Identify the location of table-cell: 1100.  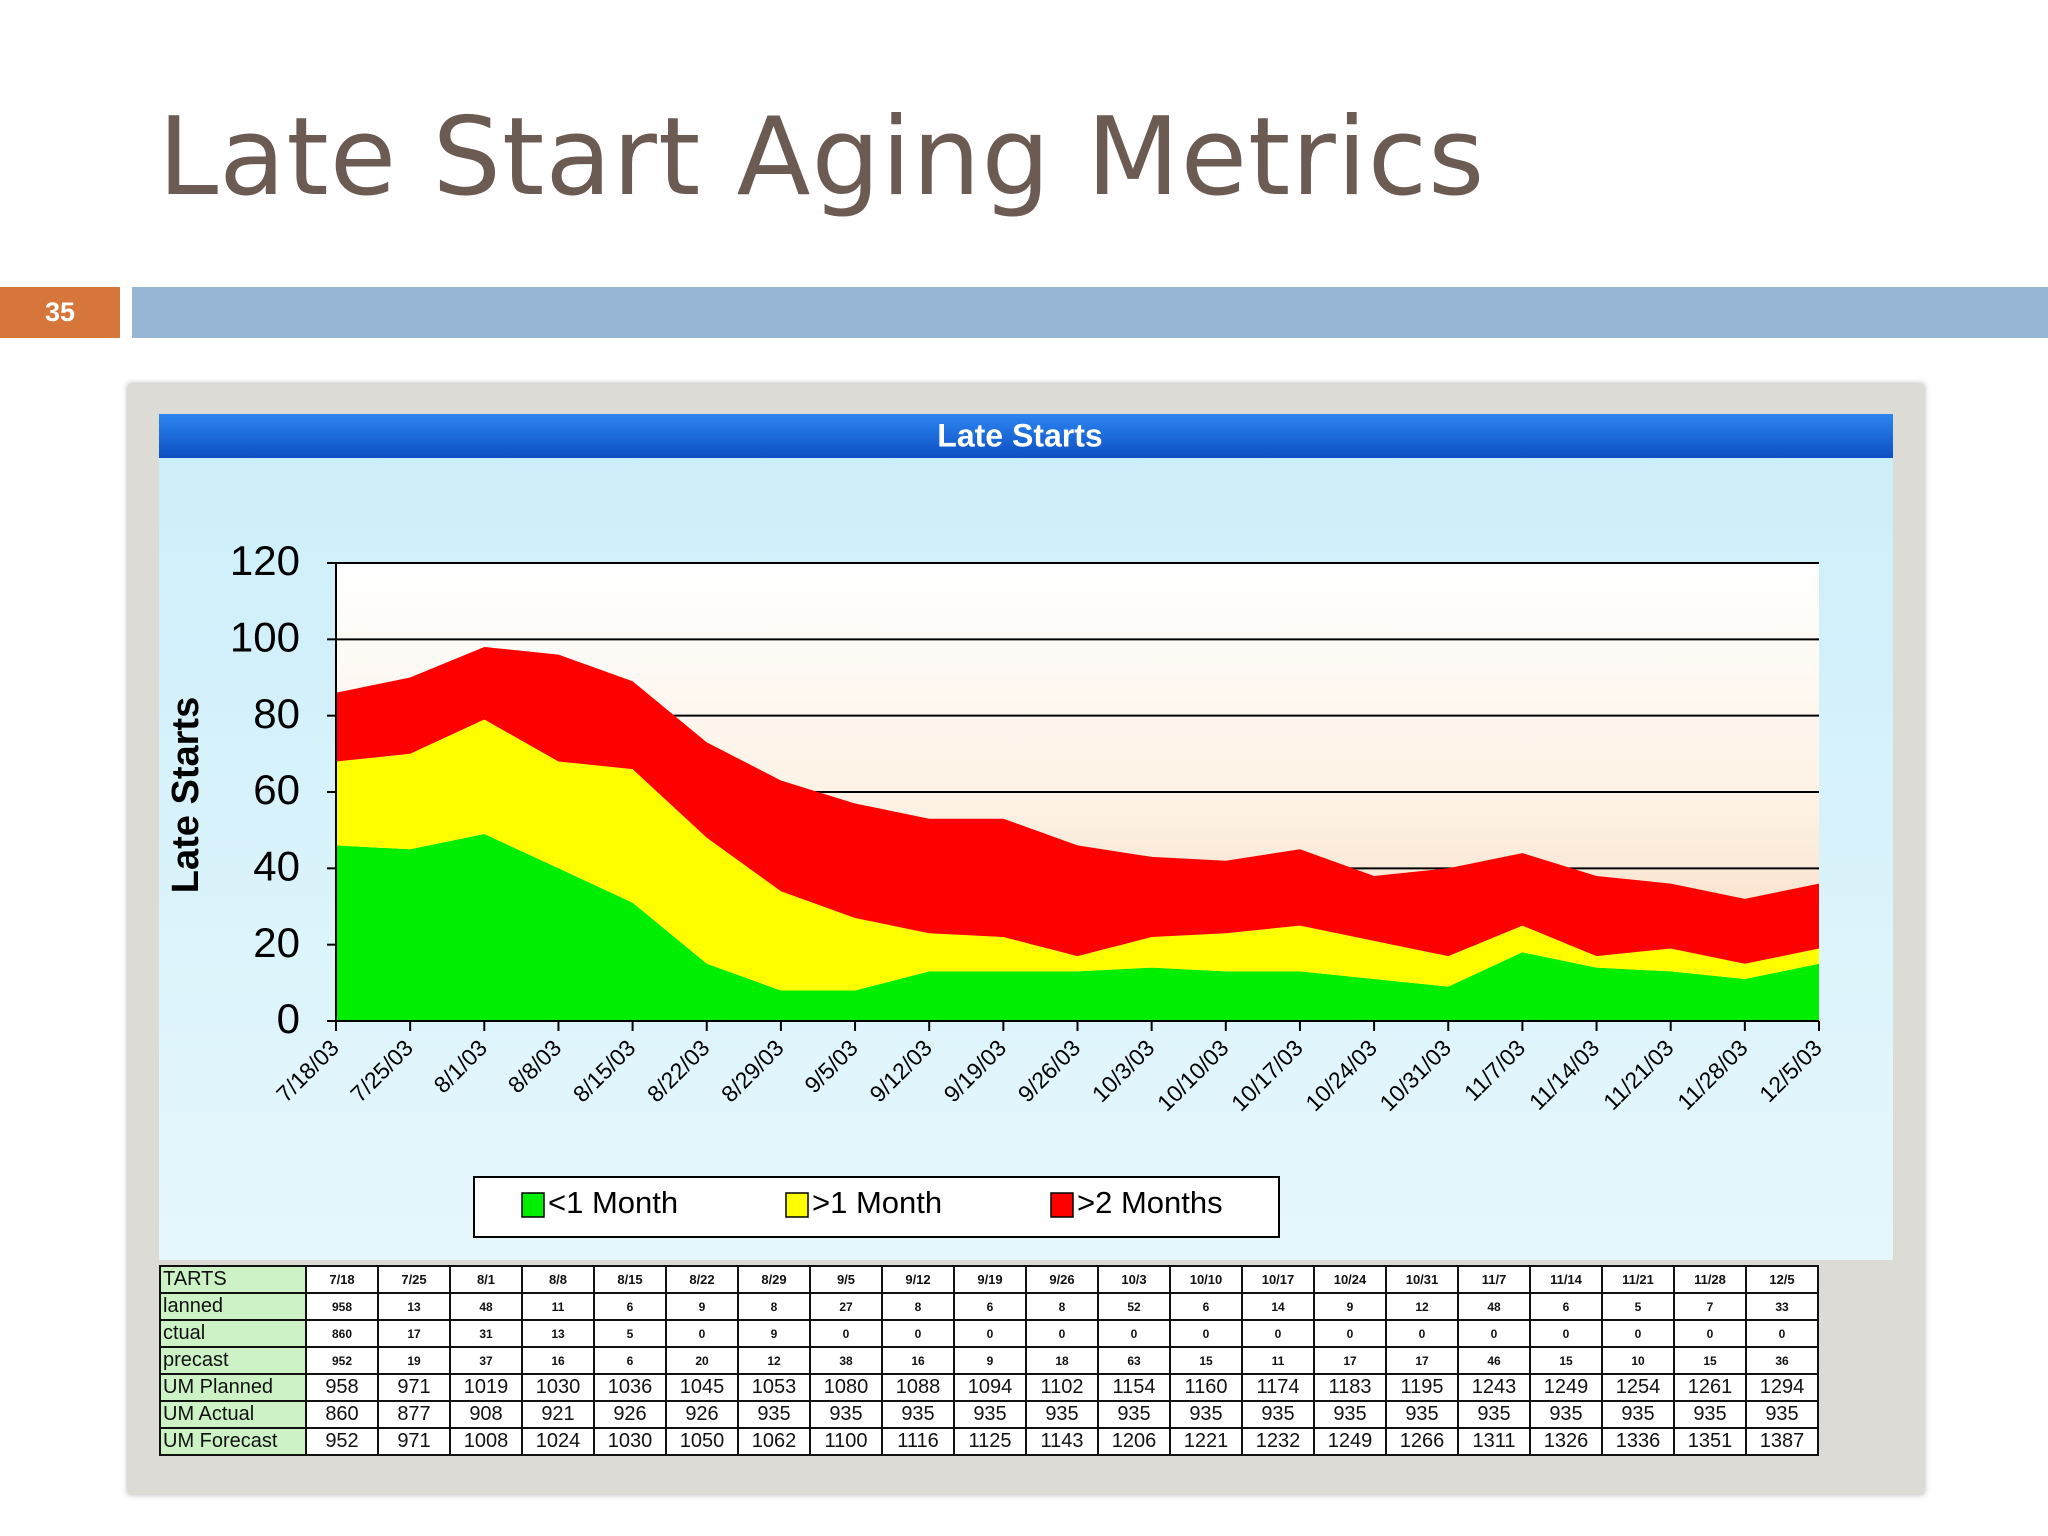
(846, 1441).